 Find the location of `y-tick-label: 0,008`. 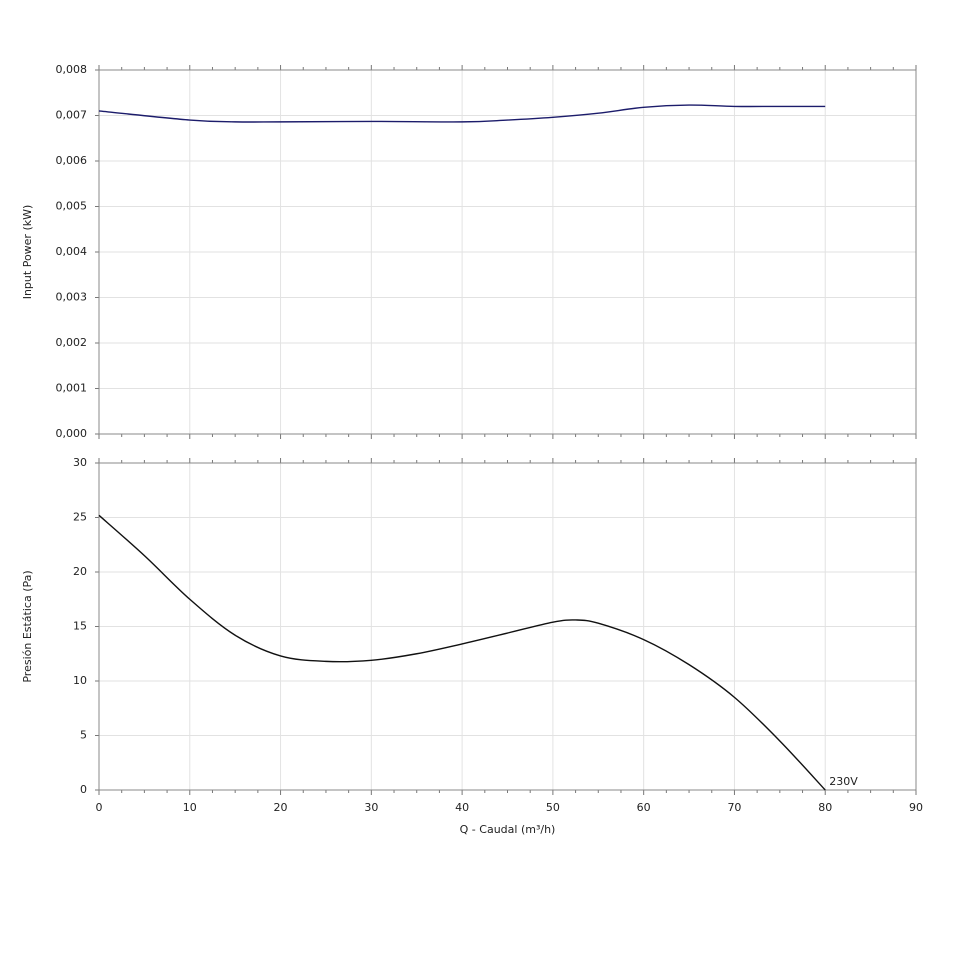

y-tick-label: 0,008 is located at coordinates (72, 69).